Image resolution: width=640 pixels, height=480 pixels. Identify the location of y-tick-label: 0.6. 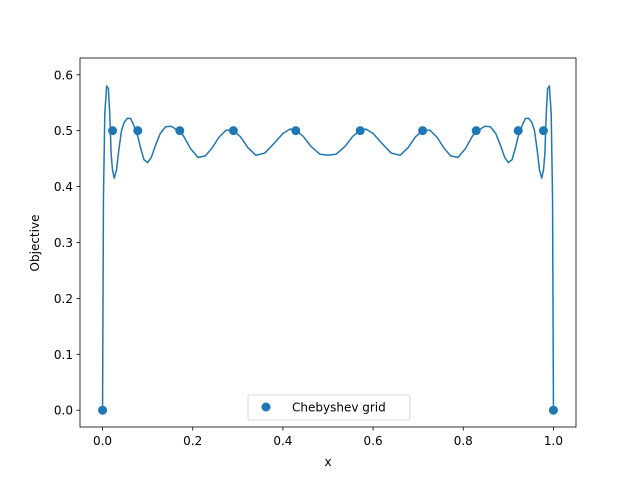
(63, 75).